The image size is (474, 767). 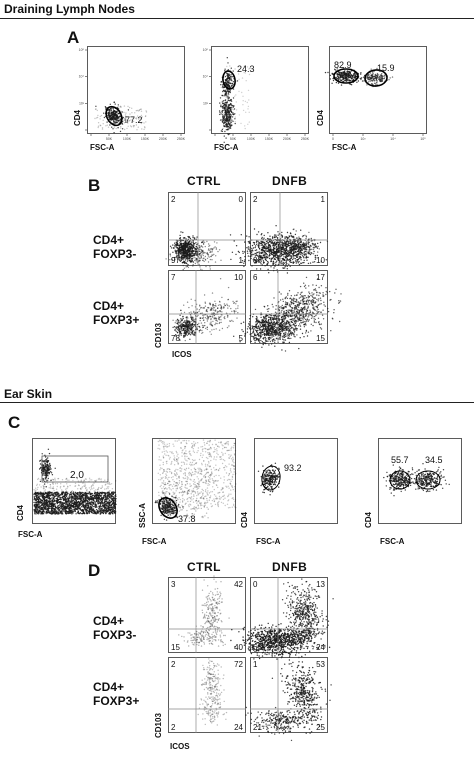 What do you see at coordinates (204, 567) in the screenshot?
I see `panel-d-header-ctrl: CTRL` at bounding box center [204, 567].